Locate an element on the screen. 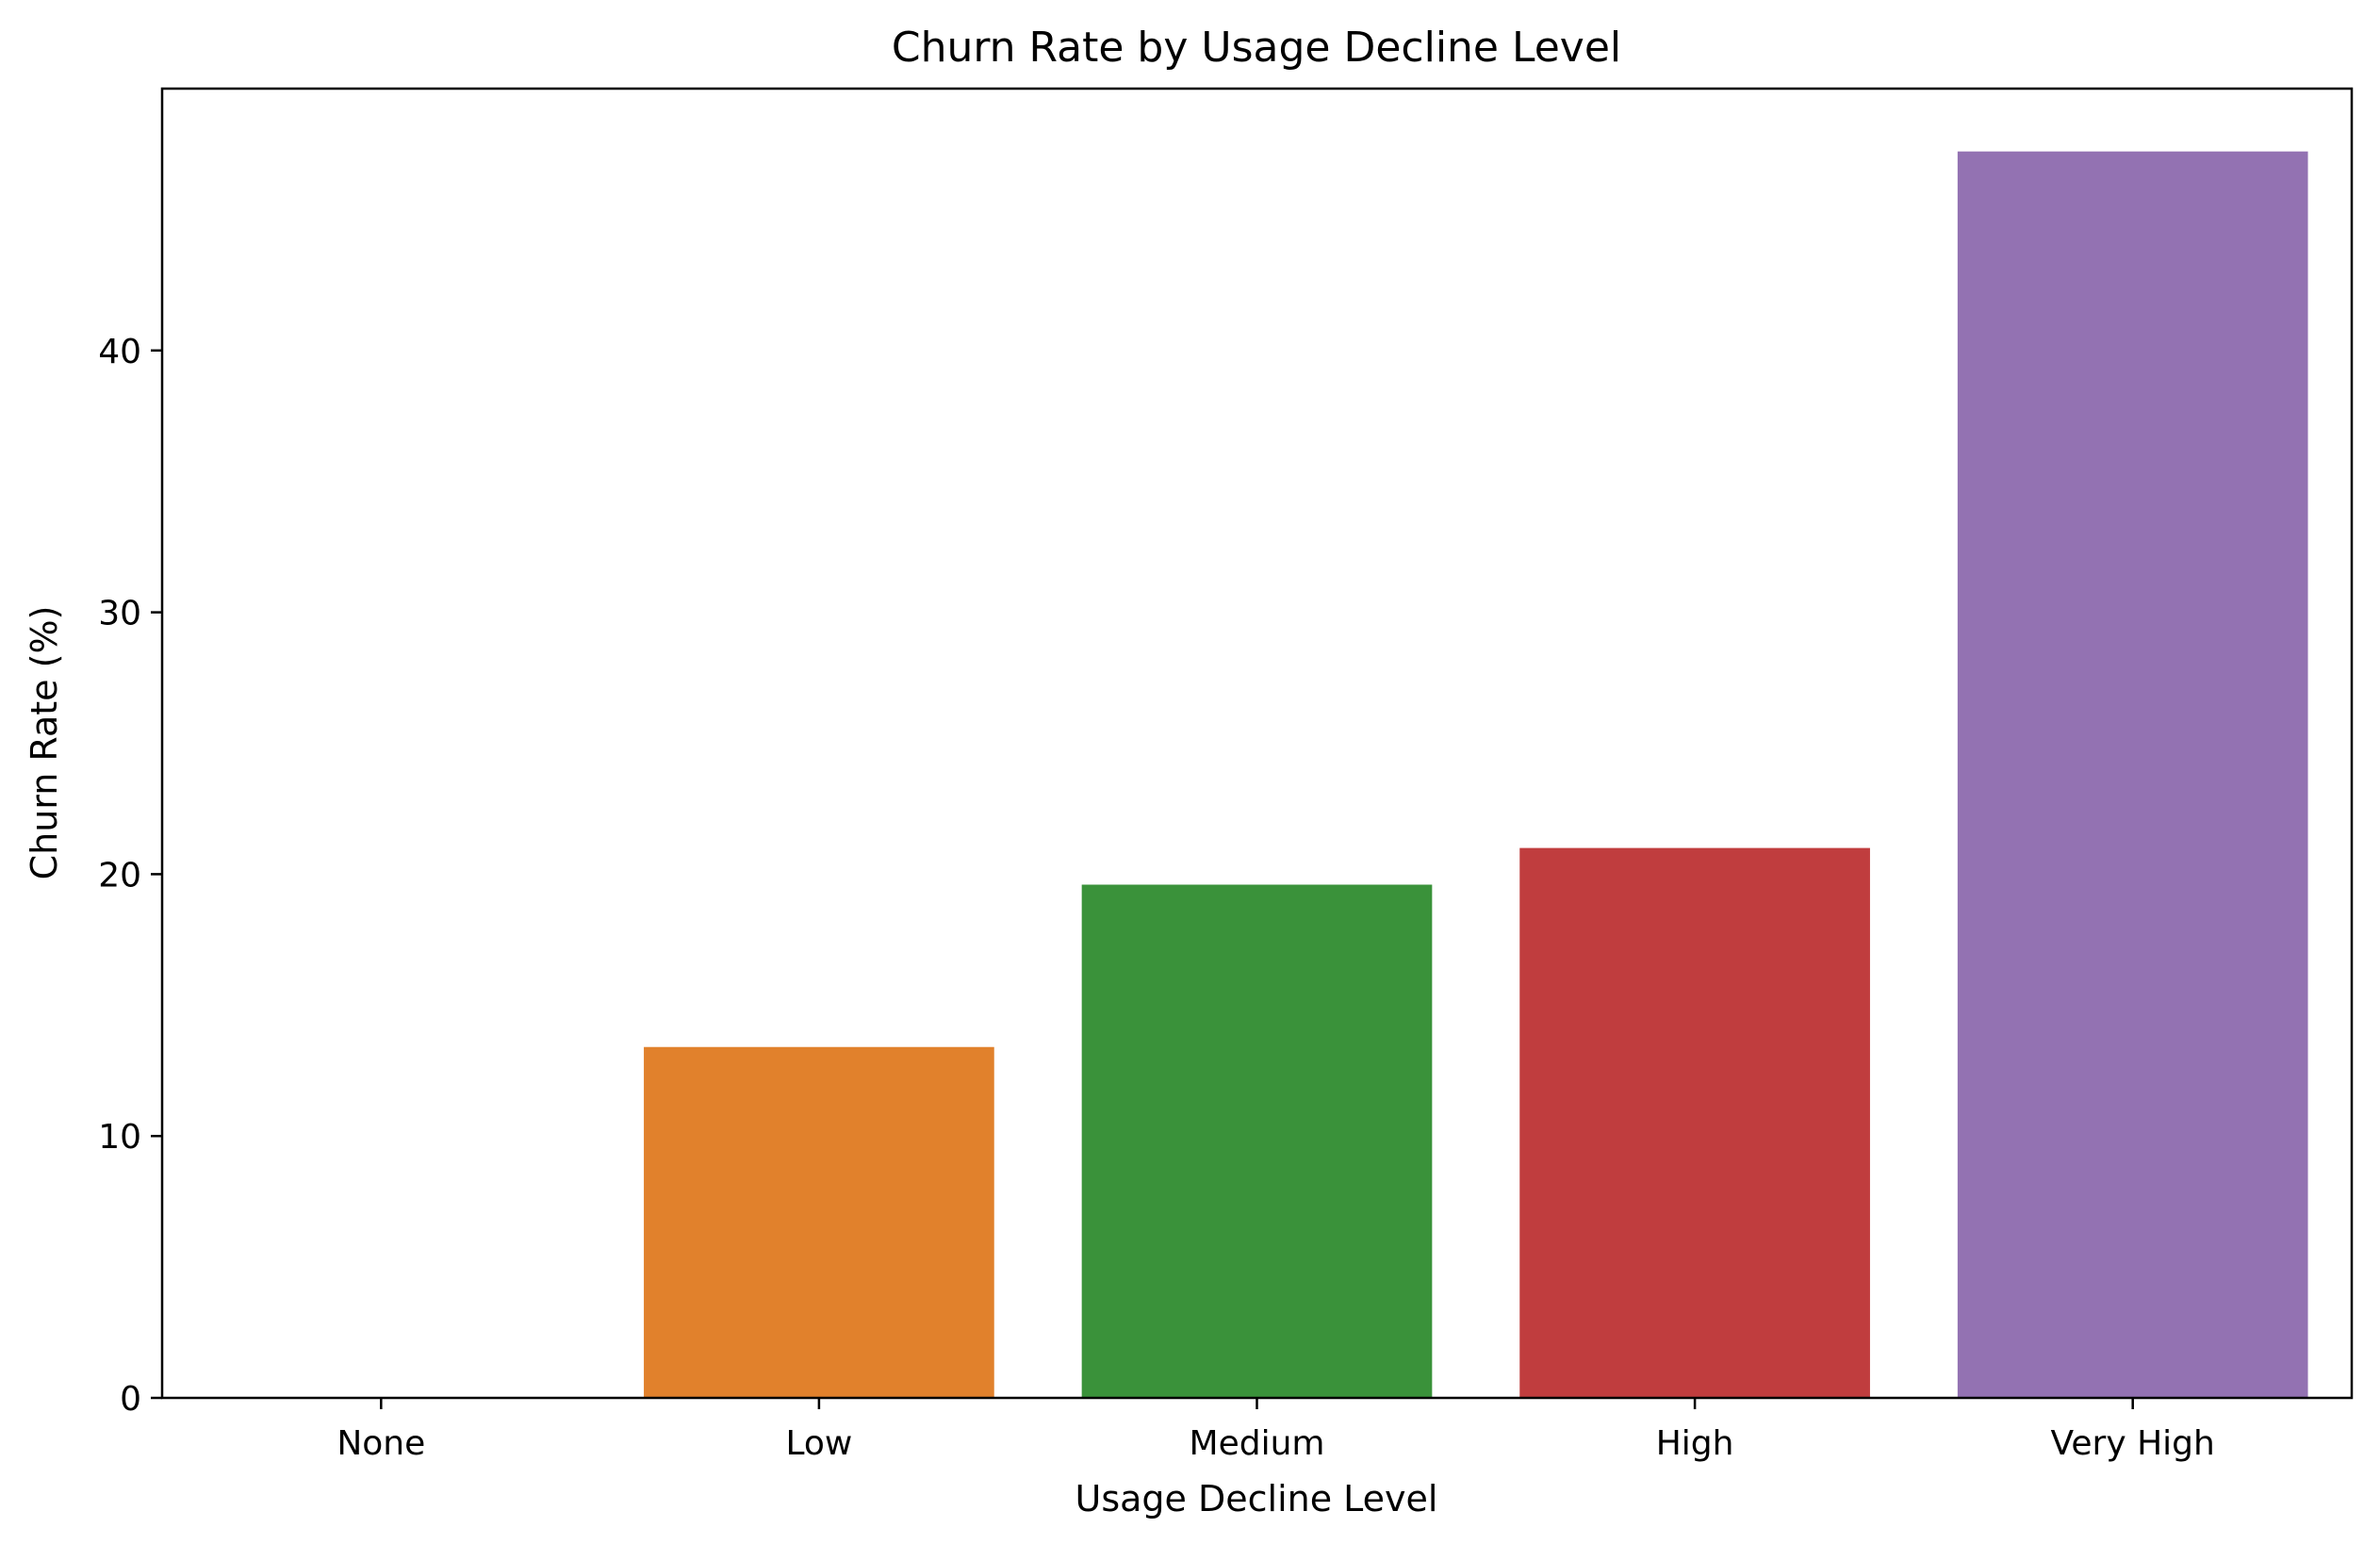 This screenshot has height=1544, width=2380. x-tick-label: Medium is located at coordinates (1257, 1443).